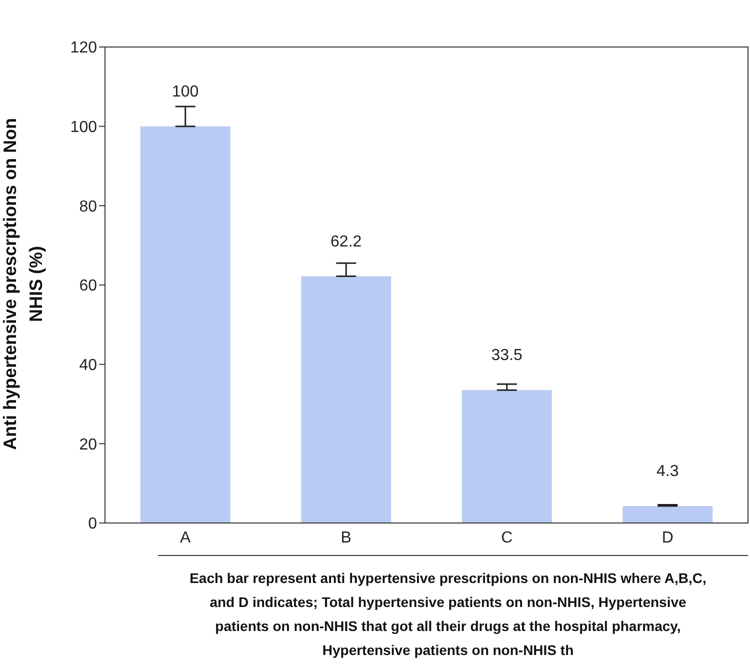 The height and width of the screenshot is (666, 750). Describe the element at coordinates (507, 355) in the screenshot. I see `data-label: 33.5` at that location.